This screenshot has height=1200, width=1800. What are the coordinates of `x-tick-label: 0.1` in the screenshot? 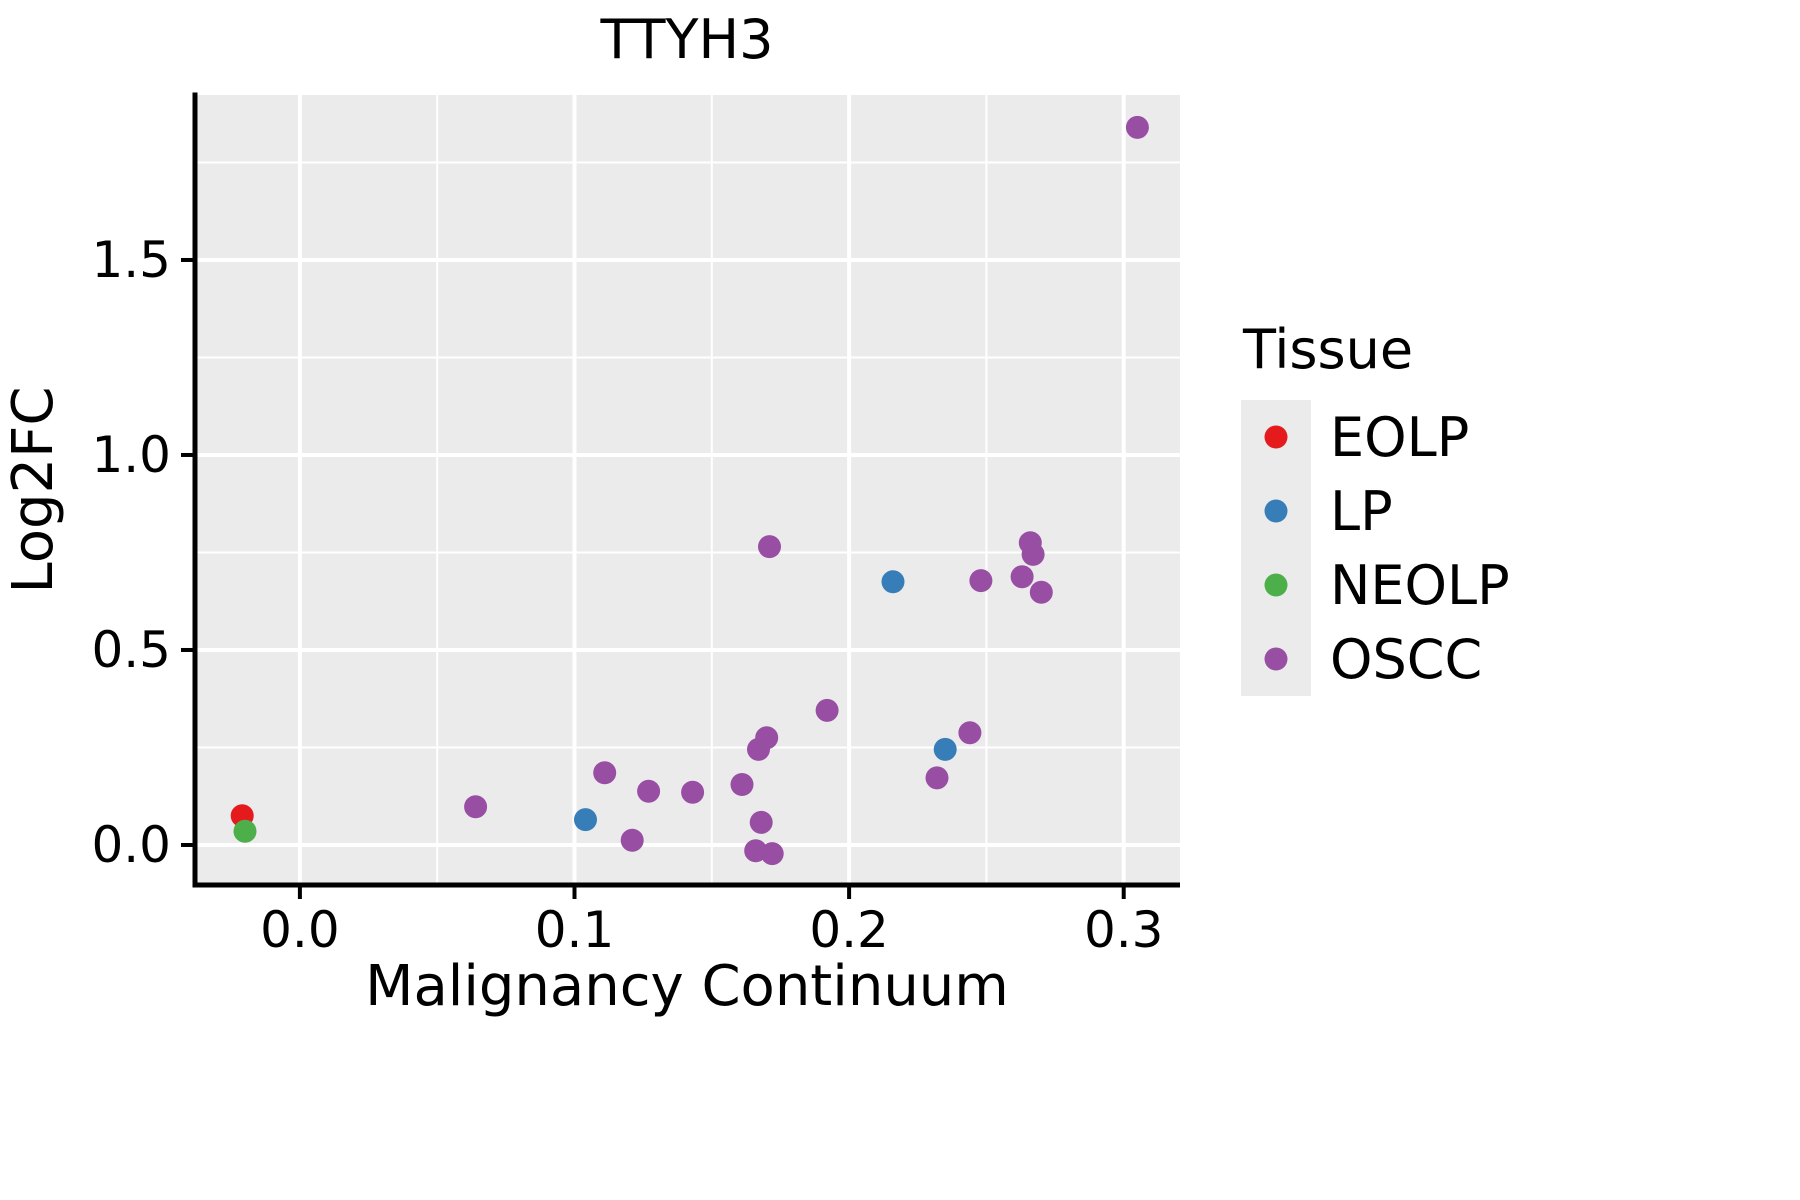 It's located at (575, 930).